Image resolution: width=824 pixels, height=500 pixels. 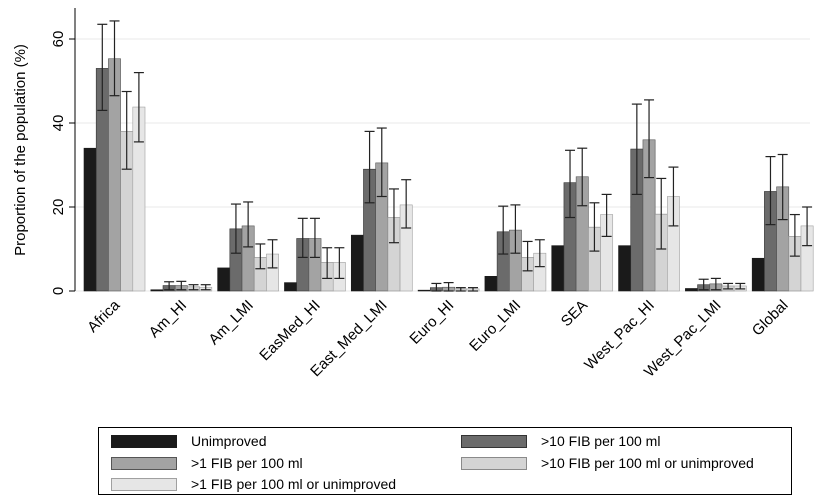 What do you see at coordinates (58, 123) in the screenshot?
I see `y-tick-label: 40` at bounding box center [58, 123].